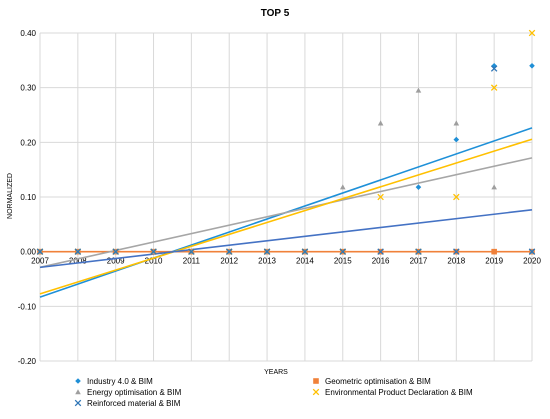  Describe the element at coordinates (399, 392) in the screenshot. I see `legend-label: Environmental Product Declaration & BIM` at that location.